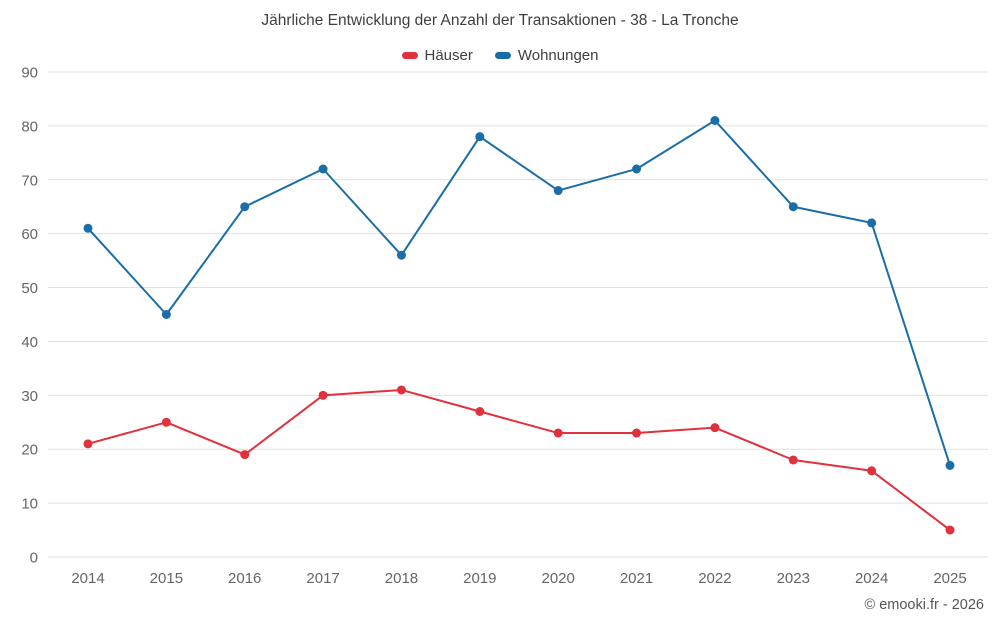 The width and height of the screenshot is (1000, 625). I want to click on copyright-label: © emooki.fr - 2026, so click(924, 605).